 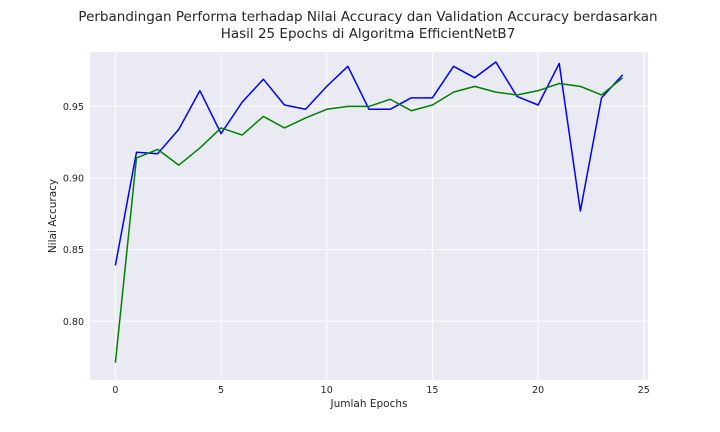 What do you see at coordinates (115, 390) in the screenshot?
I see `x-tick-label: 0` at bounding box center [115, 390].